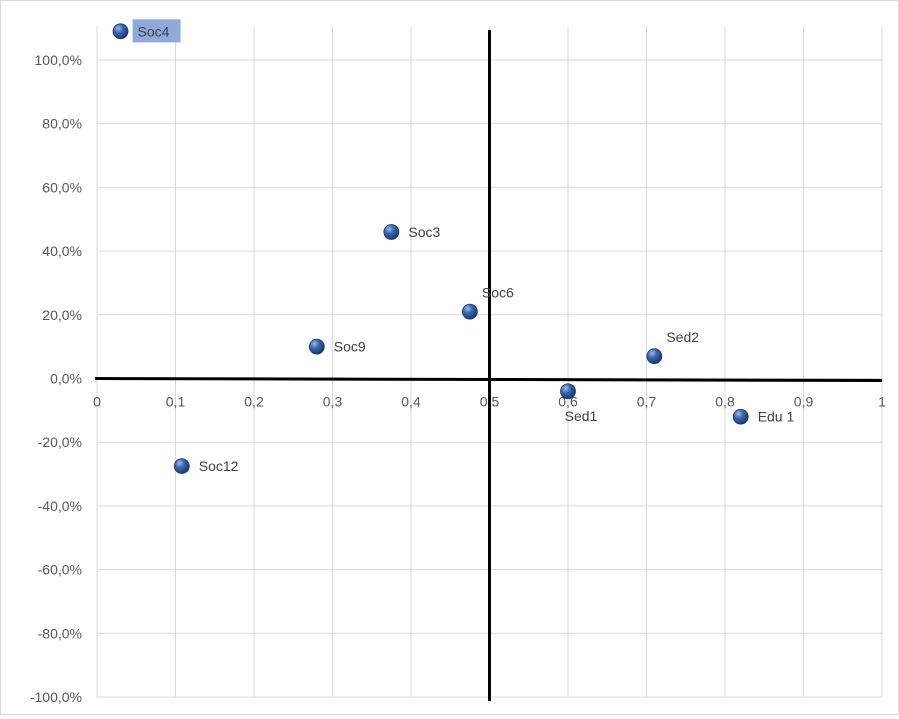 The width and height of the screenshot is (899, 719). What do you see at coordinates (254, 402) in the screenshot?
I see `x-tick-label: 0,2` at bounding box center [254, 402].